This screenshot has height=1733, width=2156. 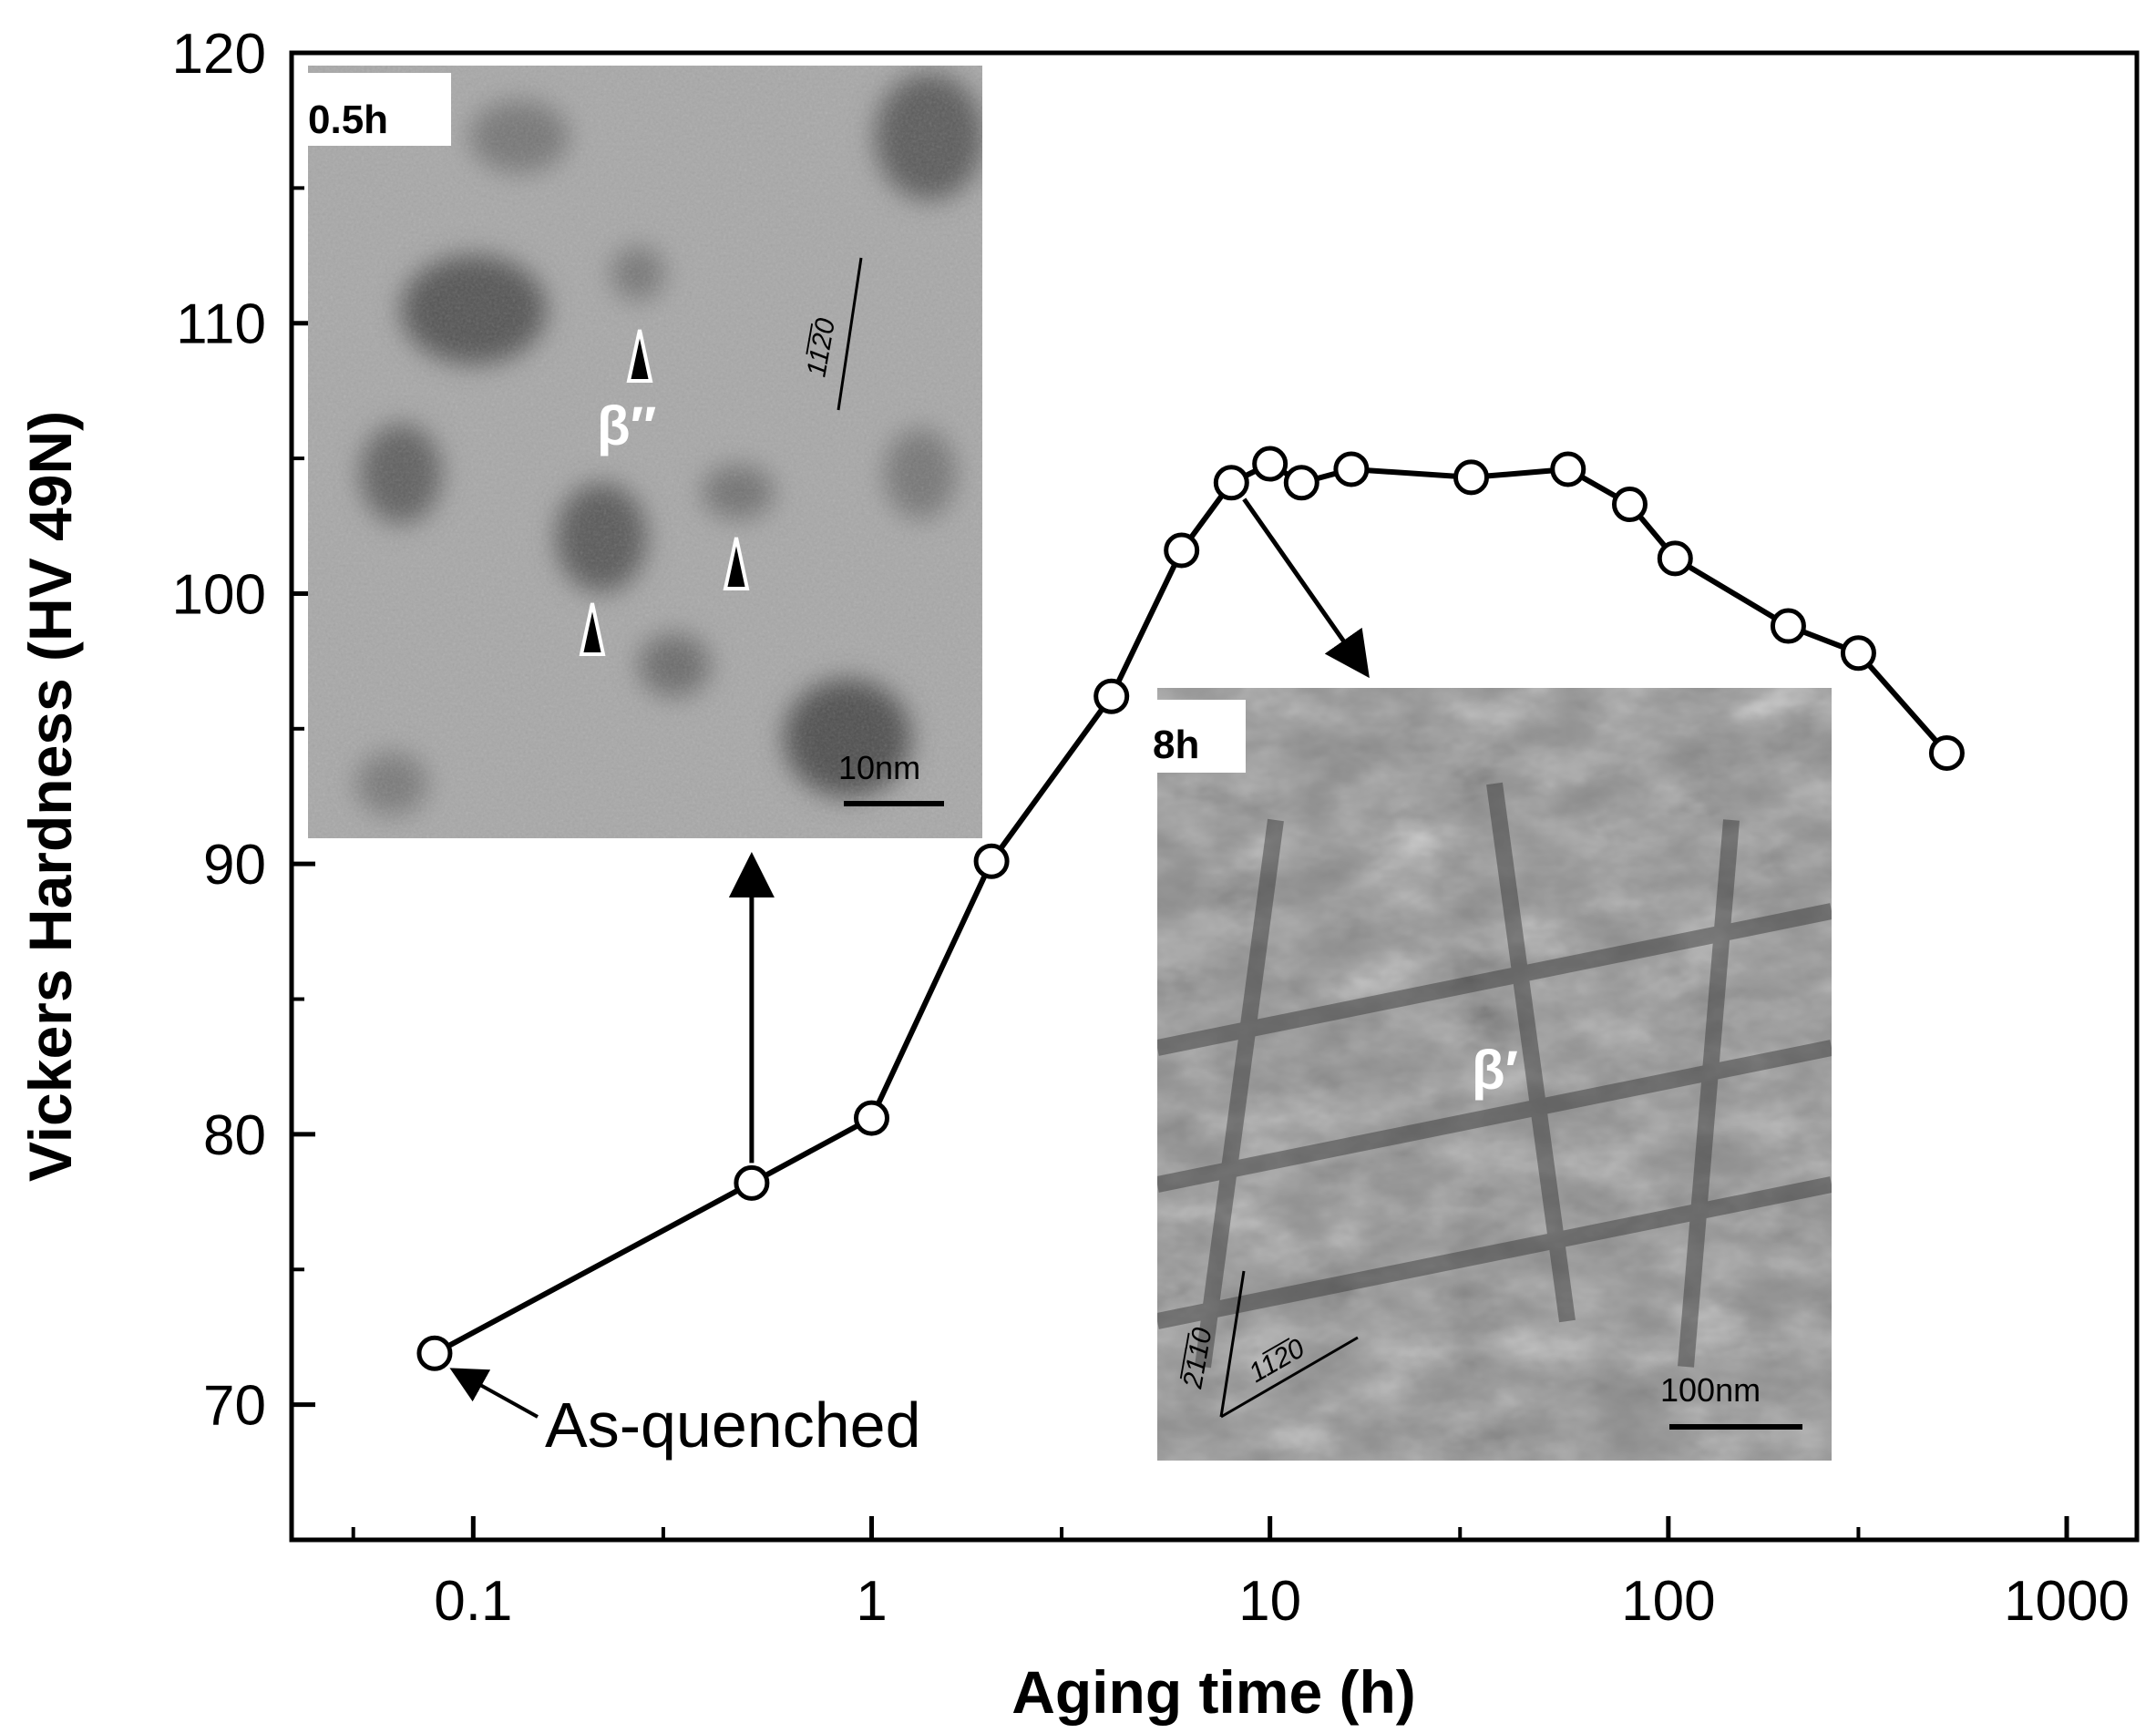 What do you see at coordinates (1495, 1070) in the screenshot?
I see `inset-8h-phase: β′` at bounding box center [1495, 1070].